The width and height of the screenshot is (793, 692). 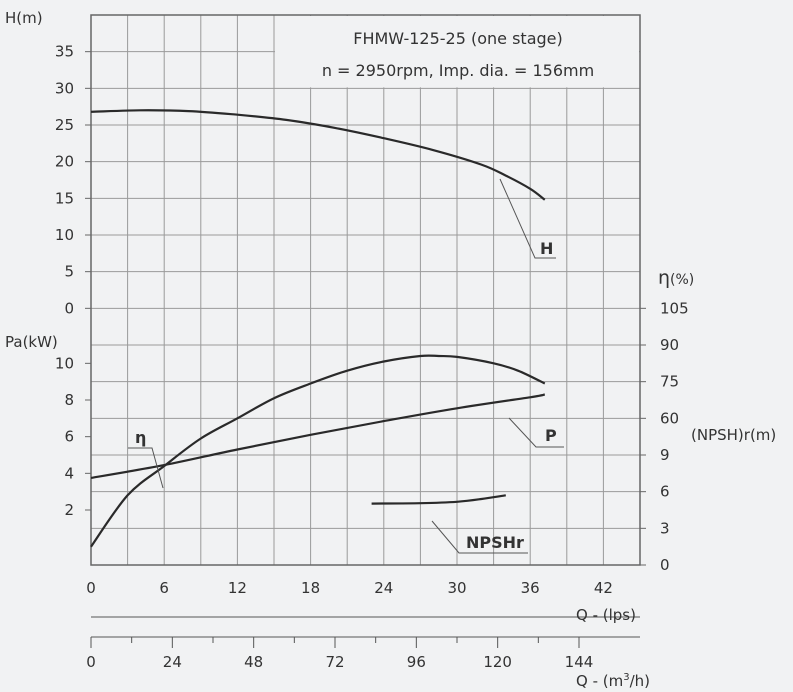 What do you see at coordinates (383, 588) in the screenshot?
I see `flow-lps-tick-label: 24` at bounding box center [383, 588].